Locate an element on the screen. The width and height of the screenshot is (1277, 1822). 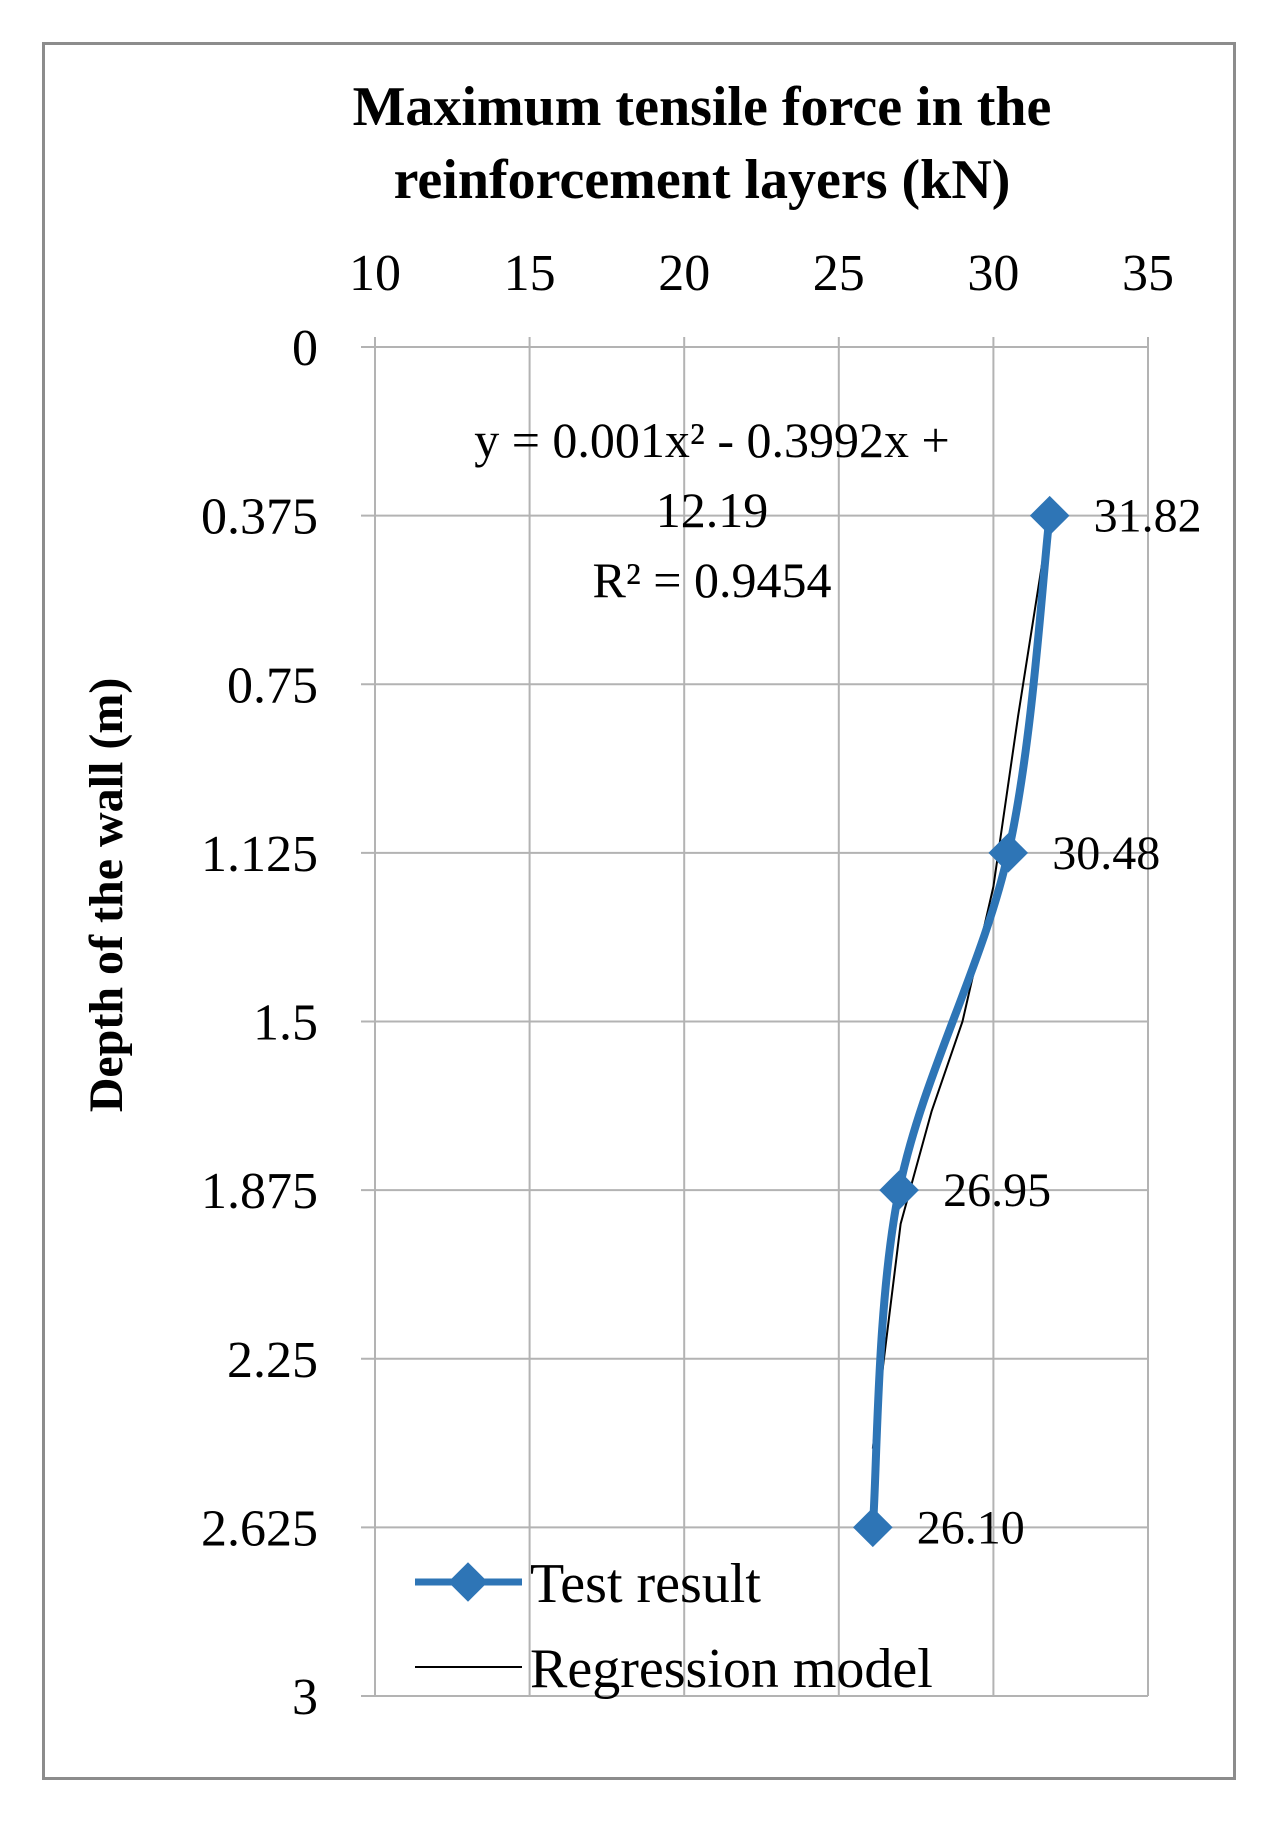
data-label: 26.95 is located at coordinates (997, 1190).